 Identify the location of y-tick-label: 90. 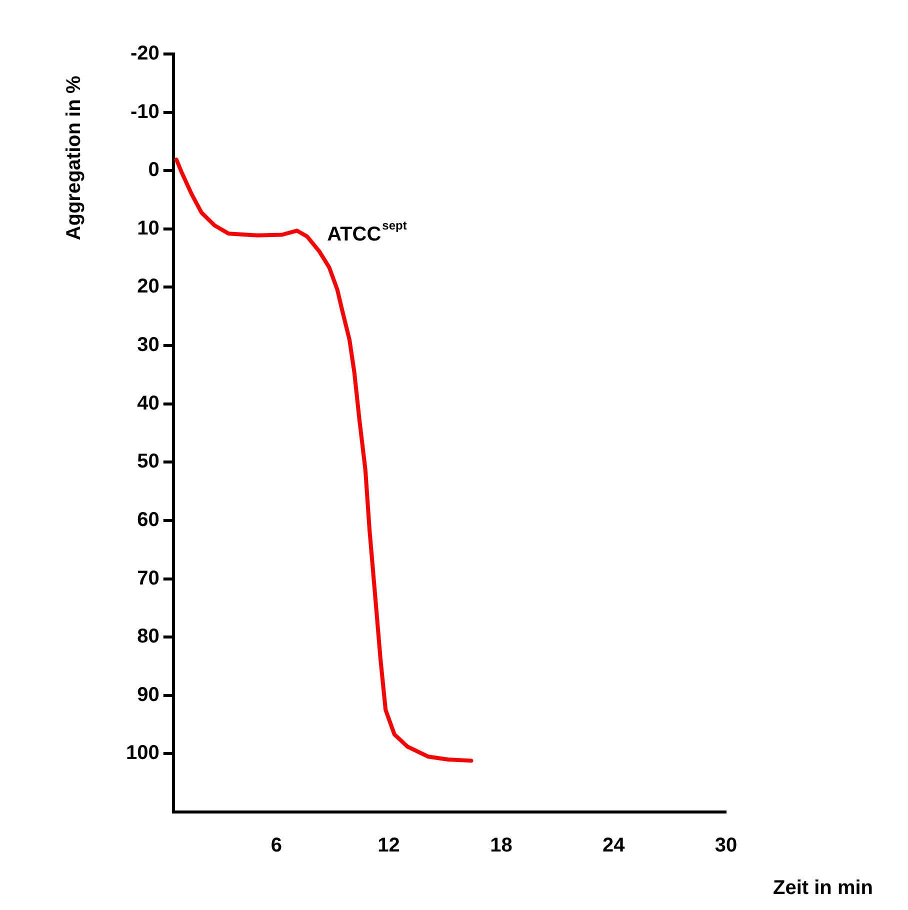
(148, 695).